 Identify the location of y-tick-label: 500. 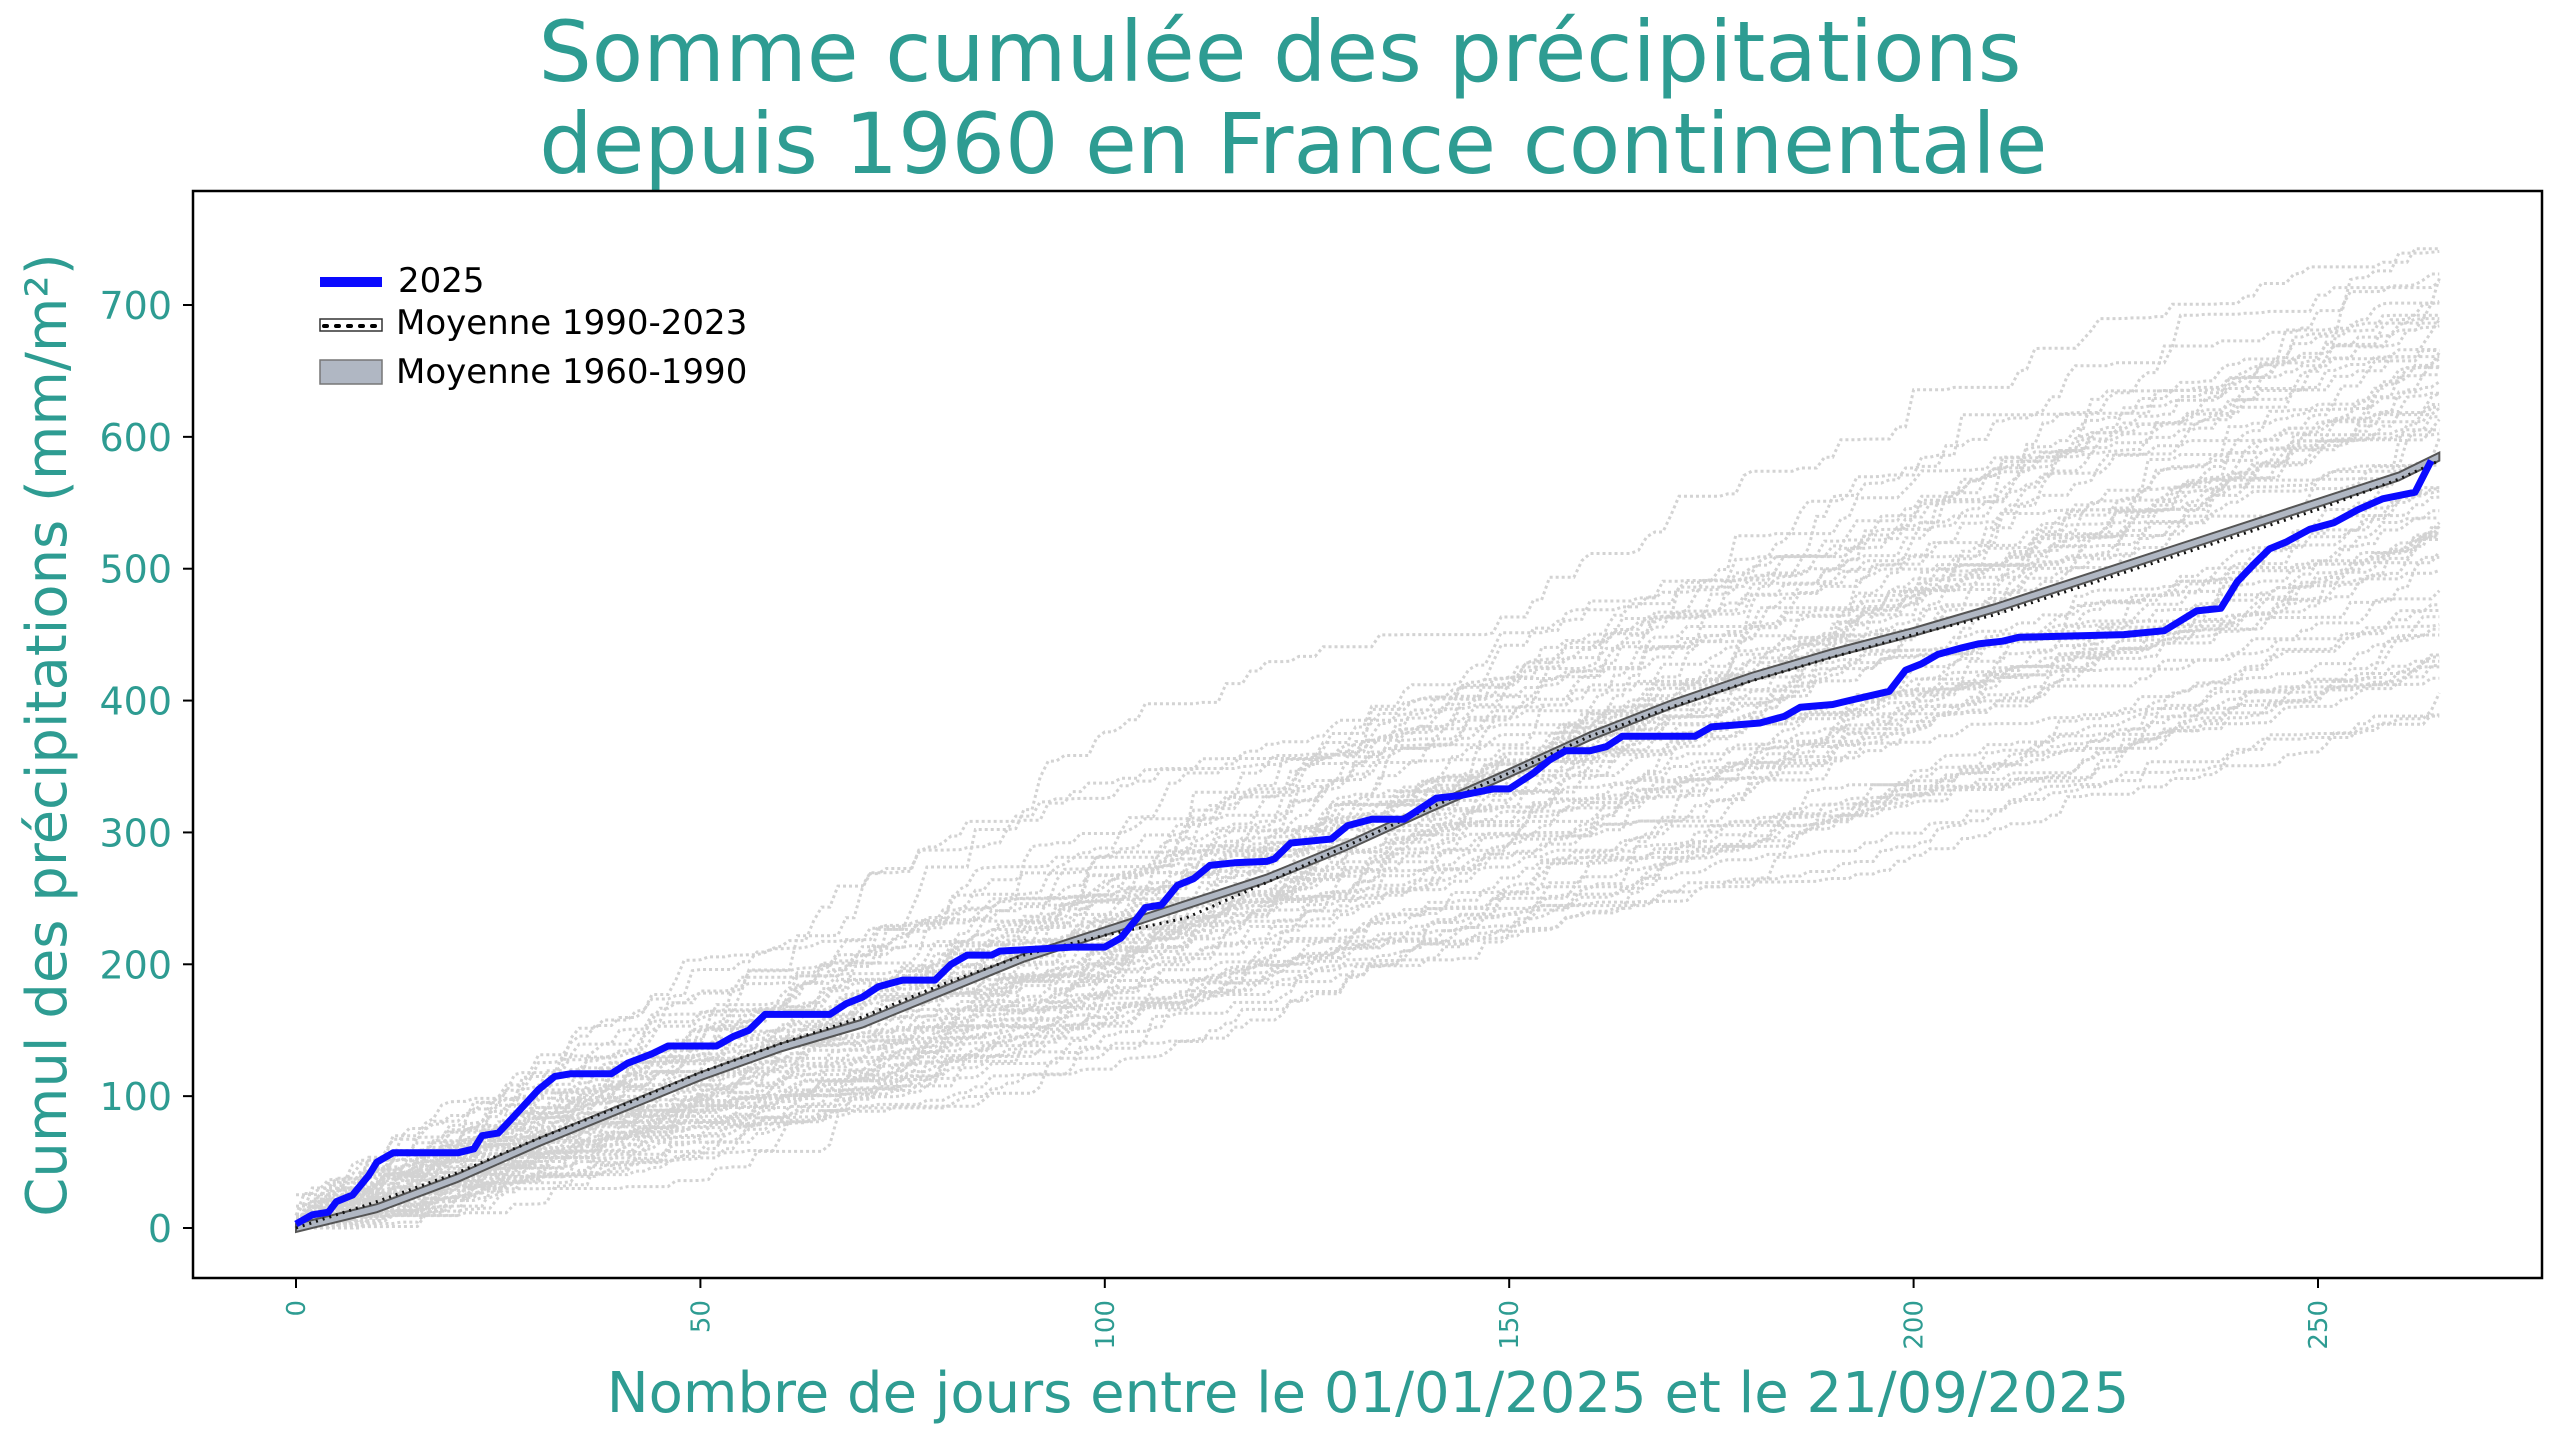
(135, 570).